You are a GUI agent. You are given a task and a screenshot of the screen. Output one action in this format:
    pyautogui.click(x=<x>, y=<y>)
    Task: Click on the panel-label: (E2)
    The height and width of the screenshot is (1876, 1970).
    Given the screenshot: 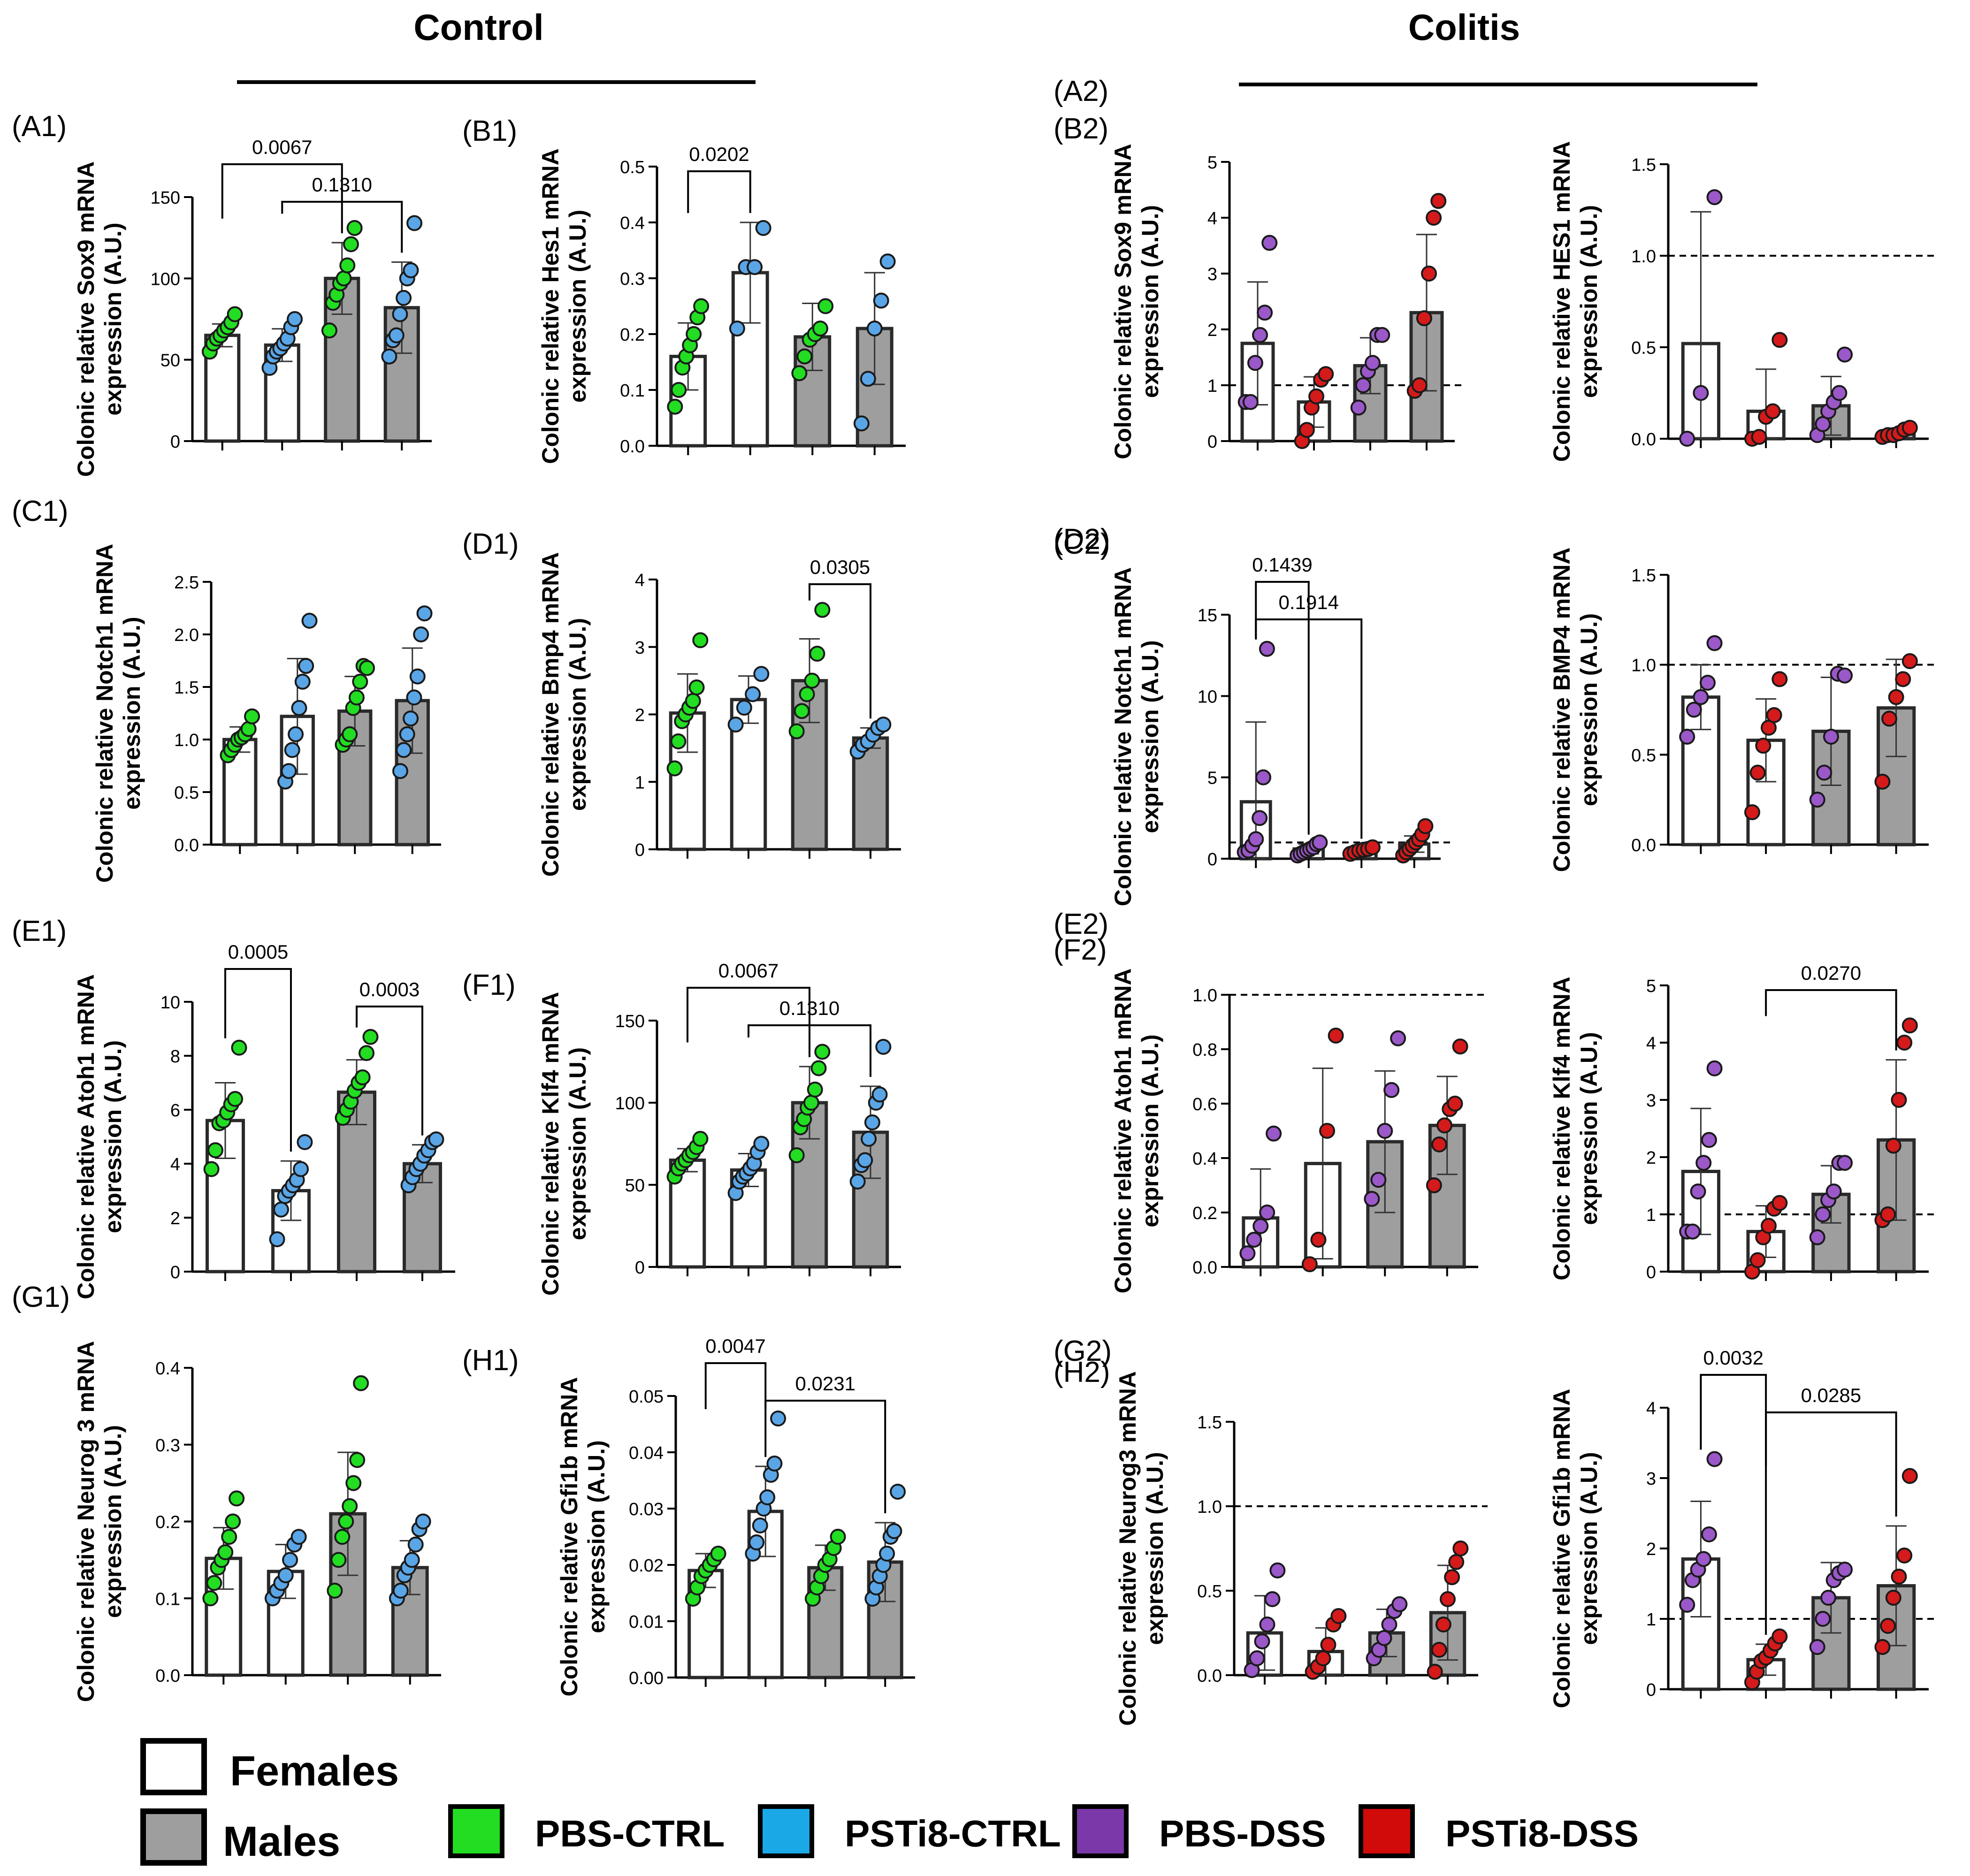 What is the action you would take?
    pyautogui.click(x=1081, y=924)
    